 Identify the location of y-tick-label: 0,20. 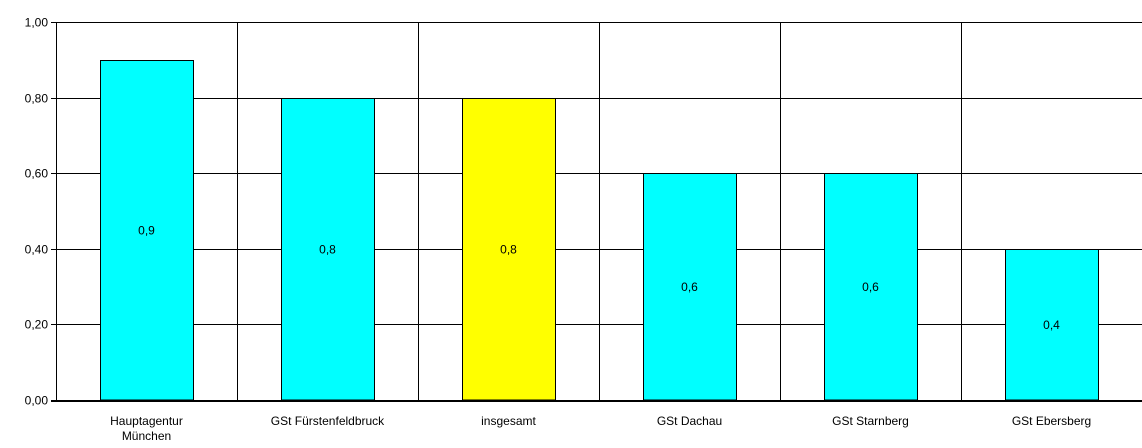
(37, 325).